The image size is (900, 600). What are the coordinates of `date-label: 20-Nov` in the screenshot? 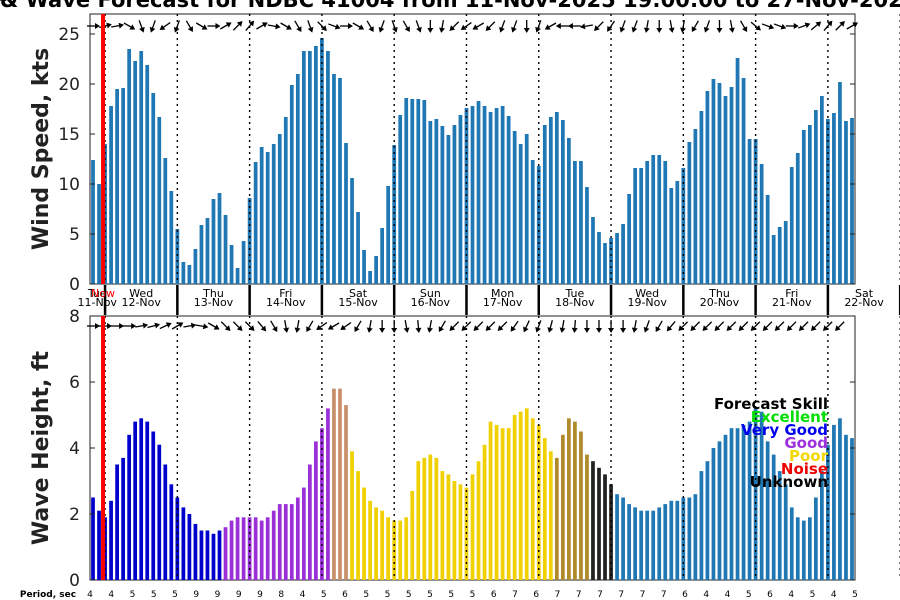 It's located at (720, 302).